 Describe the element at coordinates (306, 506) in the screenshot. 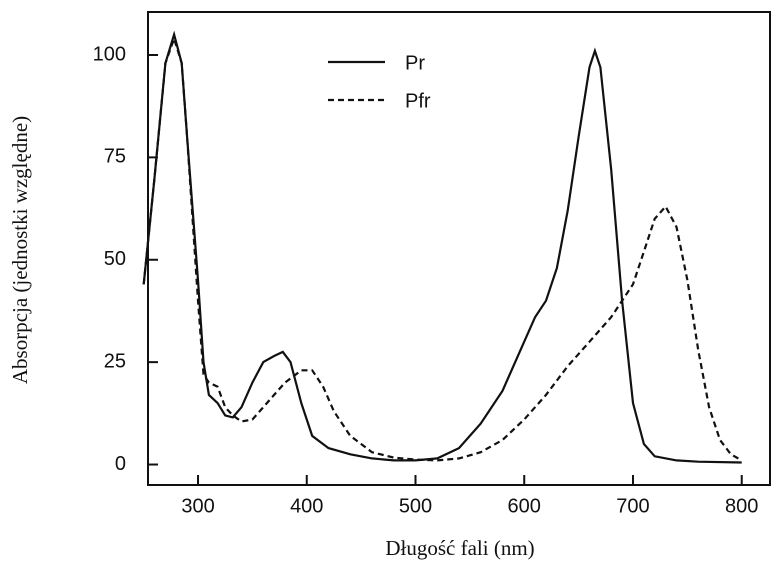

I see `x-tick-label: 400` at that location.